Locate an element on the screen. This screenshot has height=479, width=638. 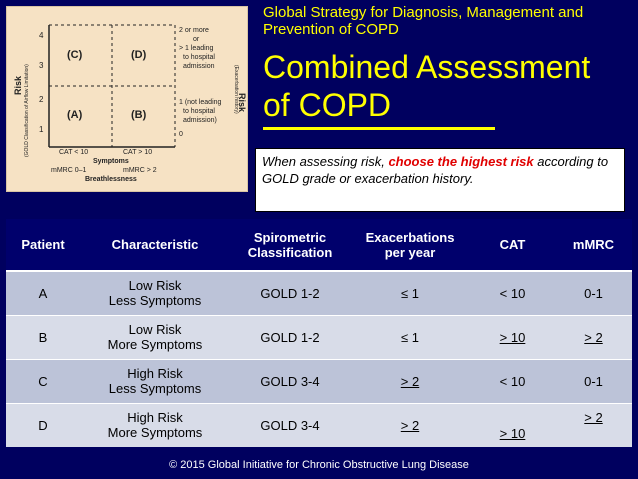
grid-lines is located at coordinates (112, 86).